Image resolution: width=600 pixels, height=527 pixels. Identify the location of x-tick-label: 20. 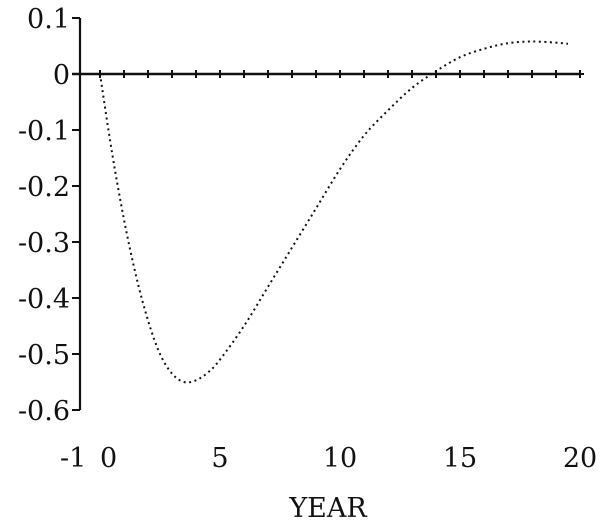
(580, 458).